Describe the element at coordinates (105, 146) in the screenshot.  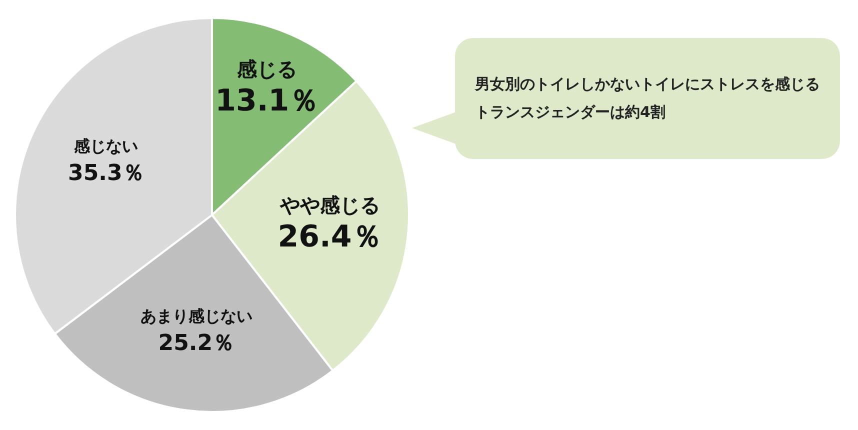
I see `slice-label: 感じない` at that location.